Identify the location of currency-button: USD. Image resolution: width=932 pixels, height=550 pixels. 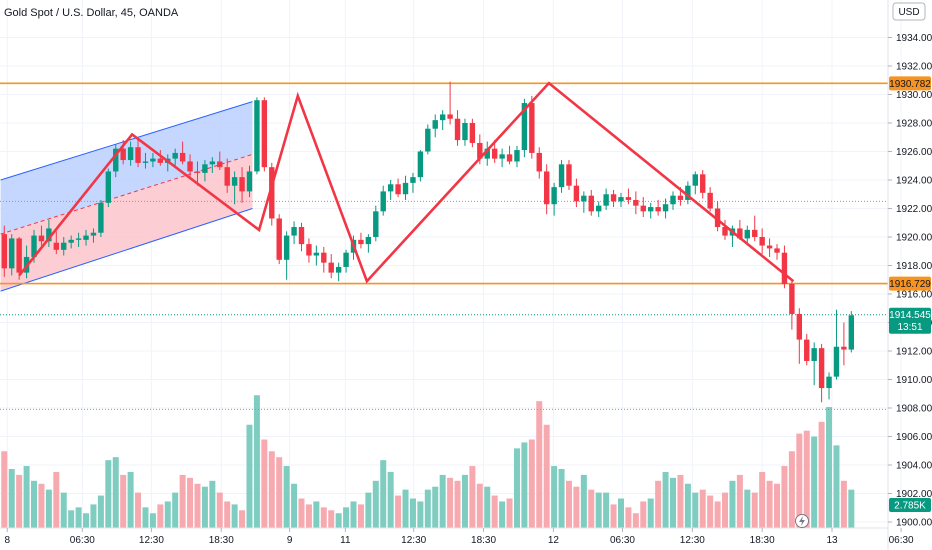
(909, 11).